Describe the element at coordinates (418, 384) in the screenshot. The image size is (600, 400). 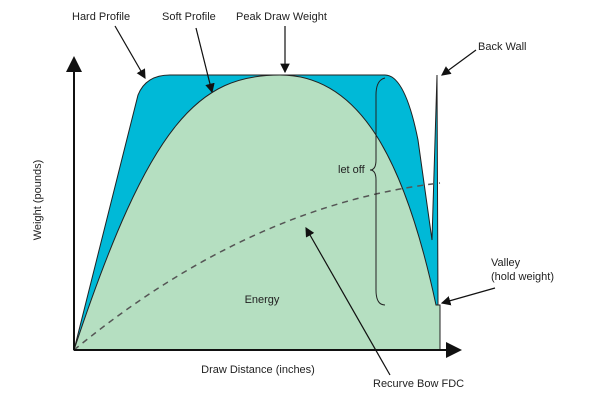
I see `label: Recurve Bow FDC` at that location.